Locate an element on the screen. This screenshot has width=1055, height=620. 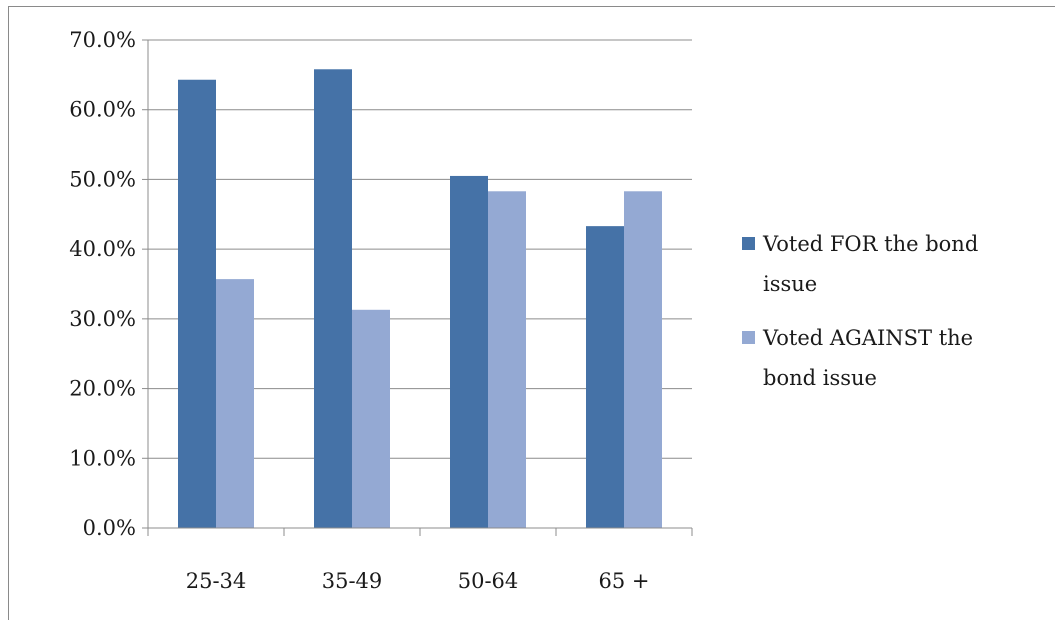
y-tick-label: 70.0% is located at coordinates (102, 40).